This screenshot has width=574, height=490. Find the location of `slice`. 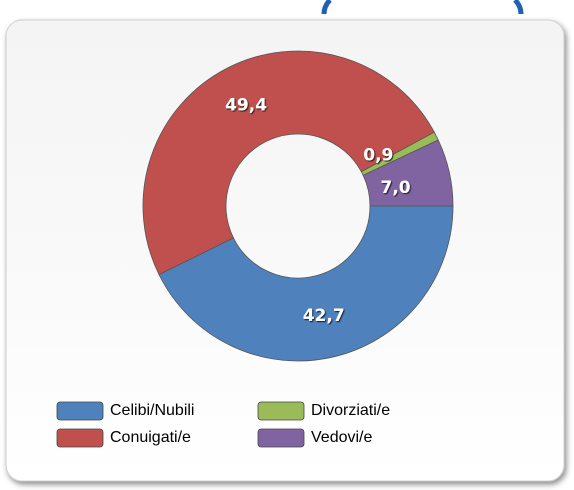

slice is located at coordinates (408, 173).